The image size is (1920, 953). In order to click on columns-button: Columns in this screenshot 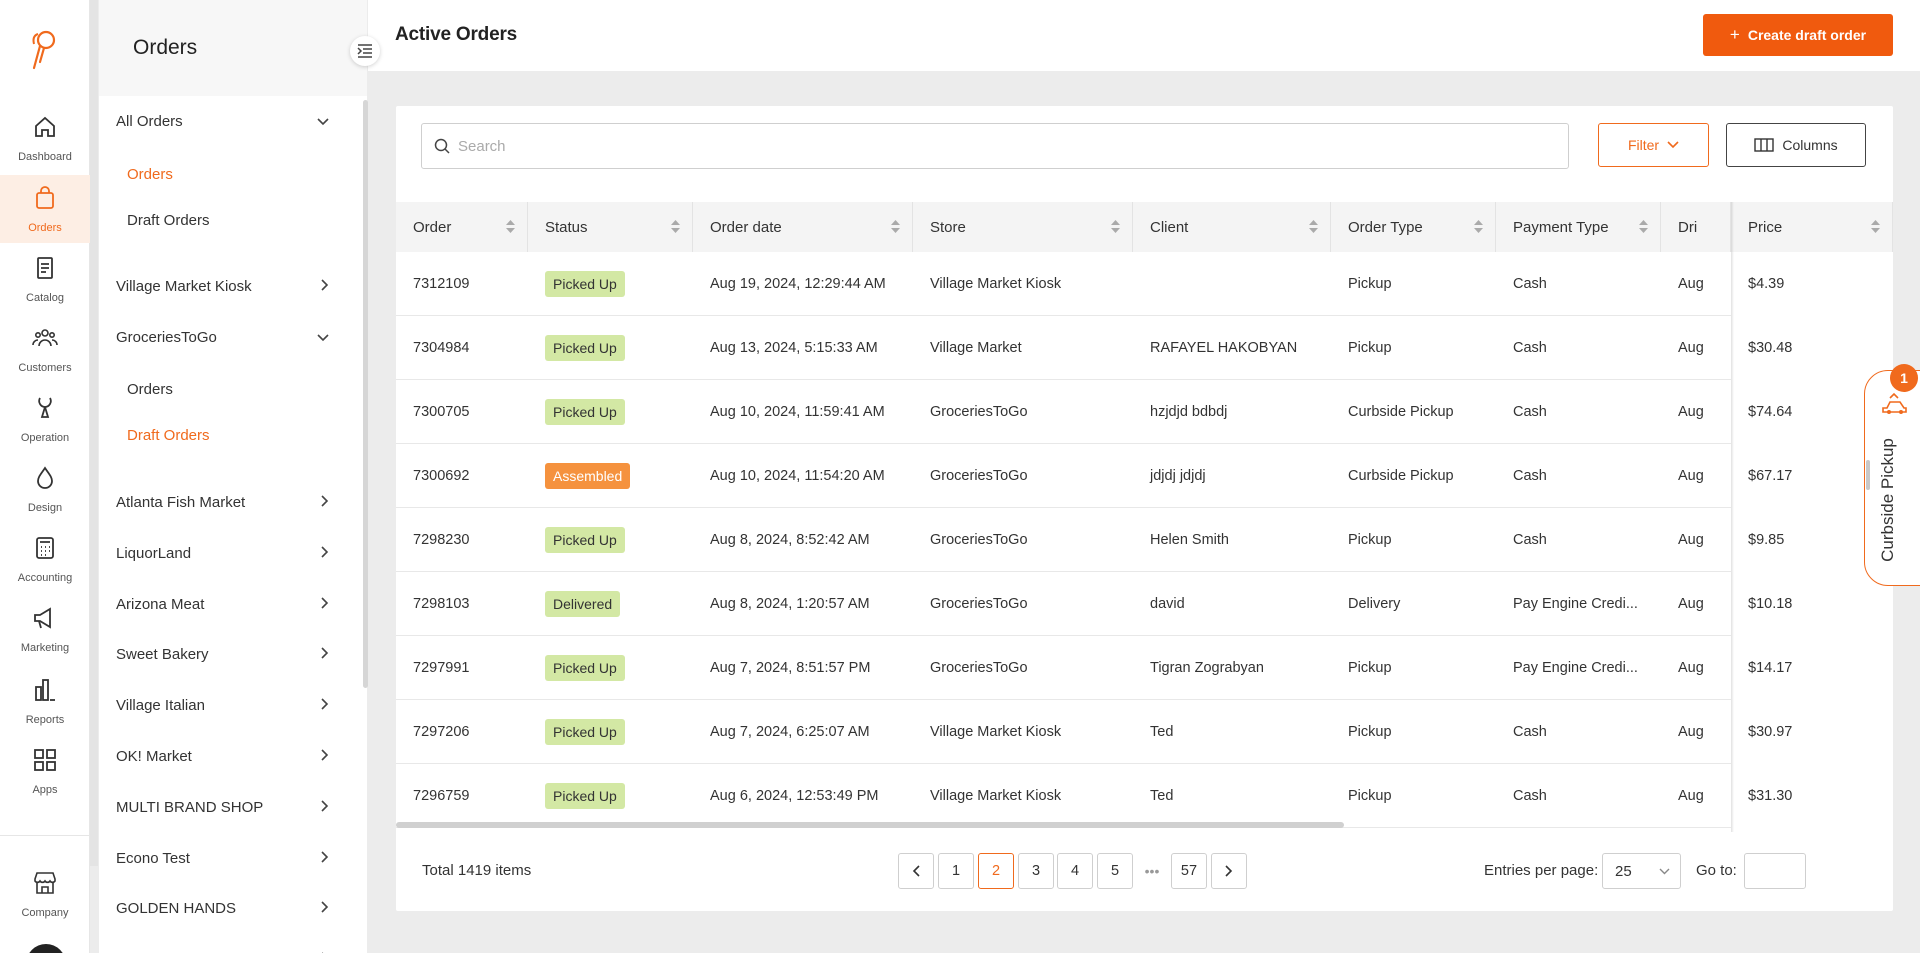, I will do `click(1796, 145)`.